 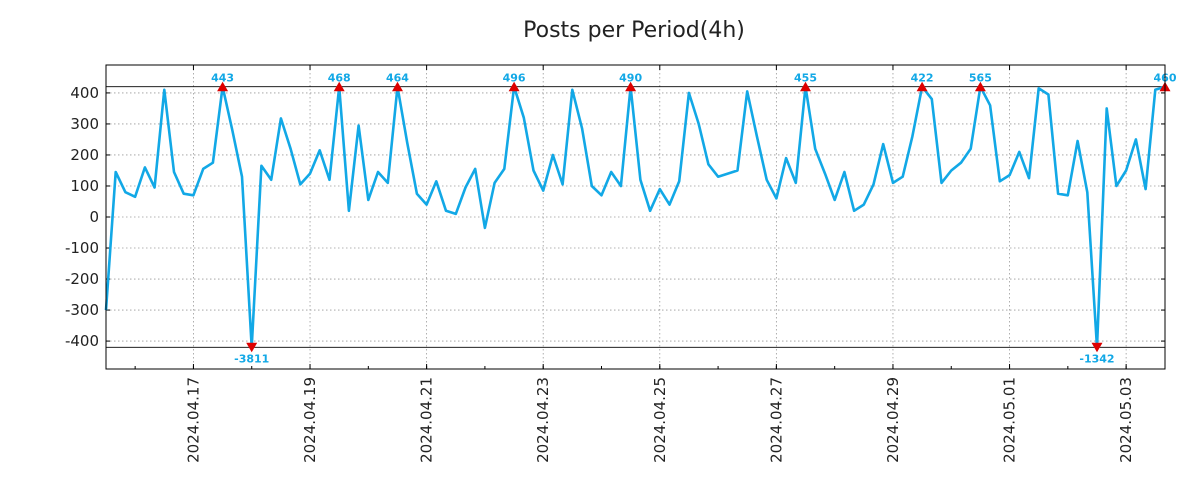 I want to click on y-tick-label: -100, so click(x=82, y=248).